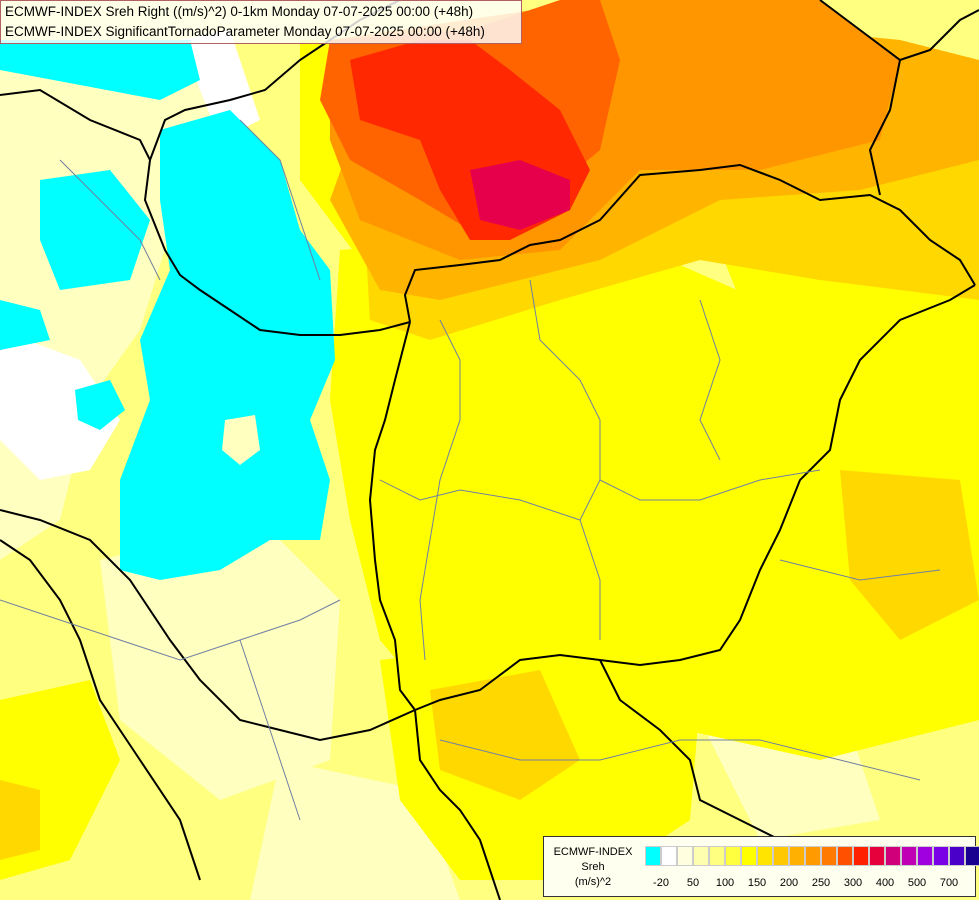  Describe the element at coordinates (241, 440) in the screenshot. I see `field-hole` at that location.